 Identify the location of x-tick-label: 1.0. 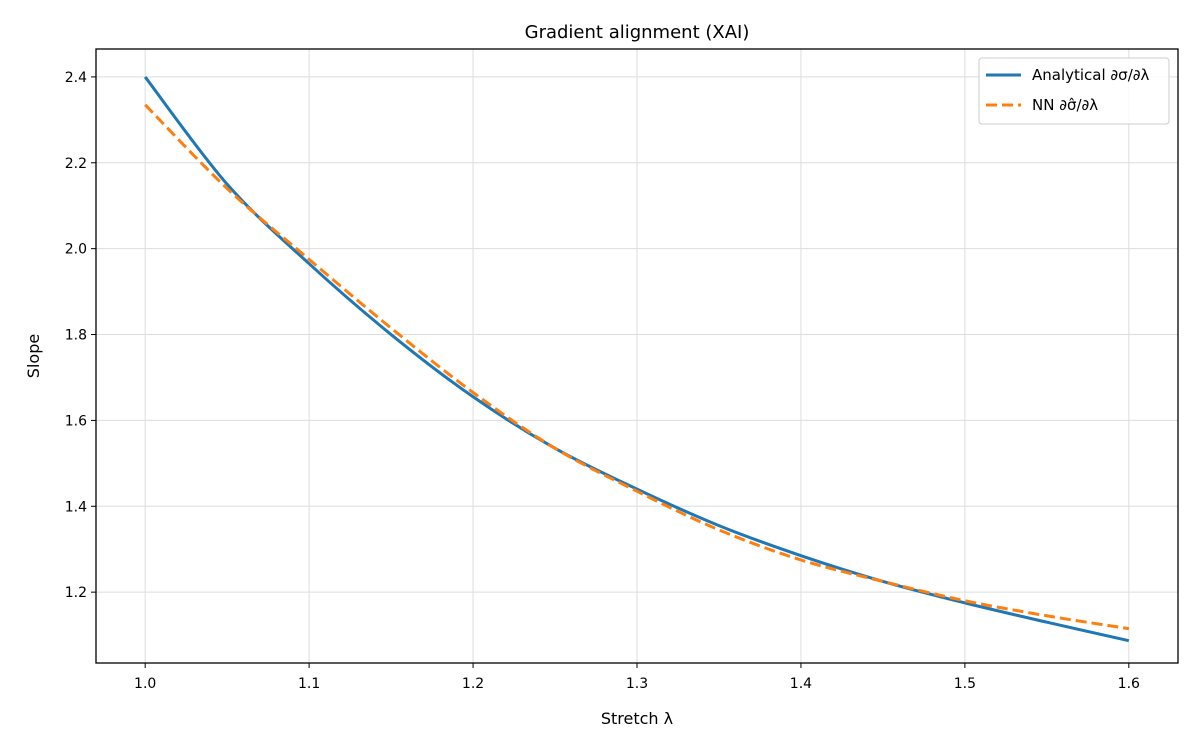
(145, 684).